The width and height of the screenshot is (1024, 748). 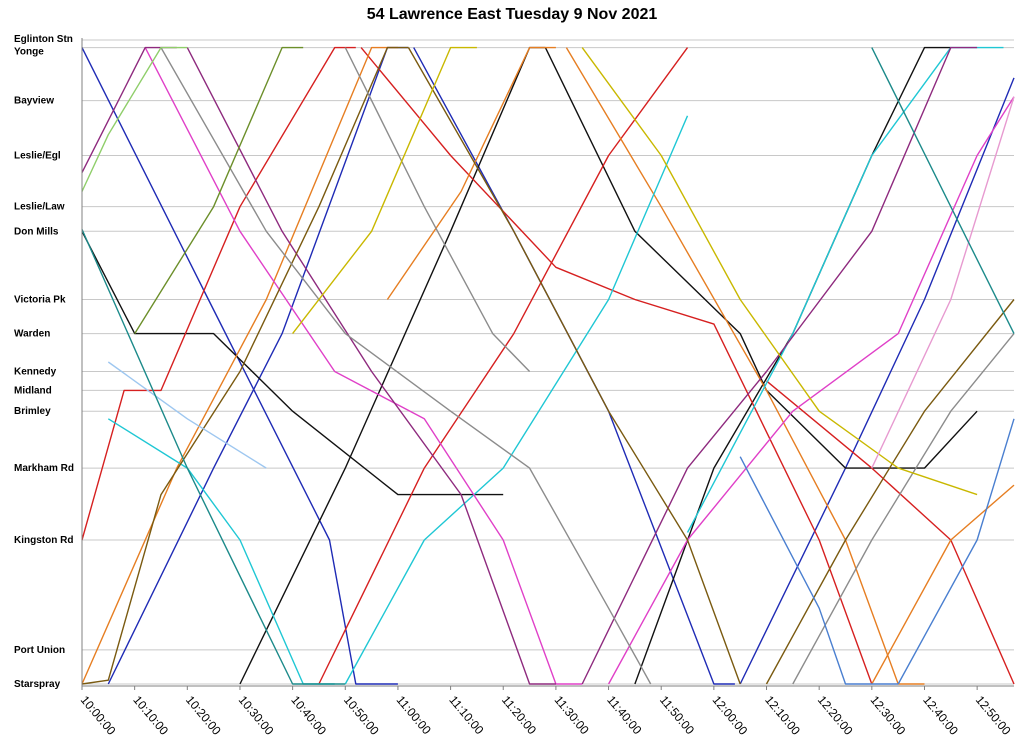 What do you see at coordinates (361, 715) in the screenshot?
I see `x-tick-label: 10:50:00` at bounding box center [361, 715].